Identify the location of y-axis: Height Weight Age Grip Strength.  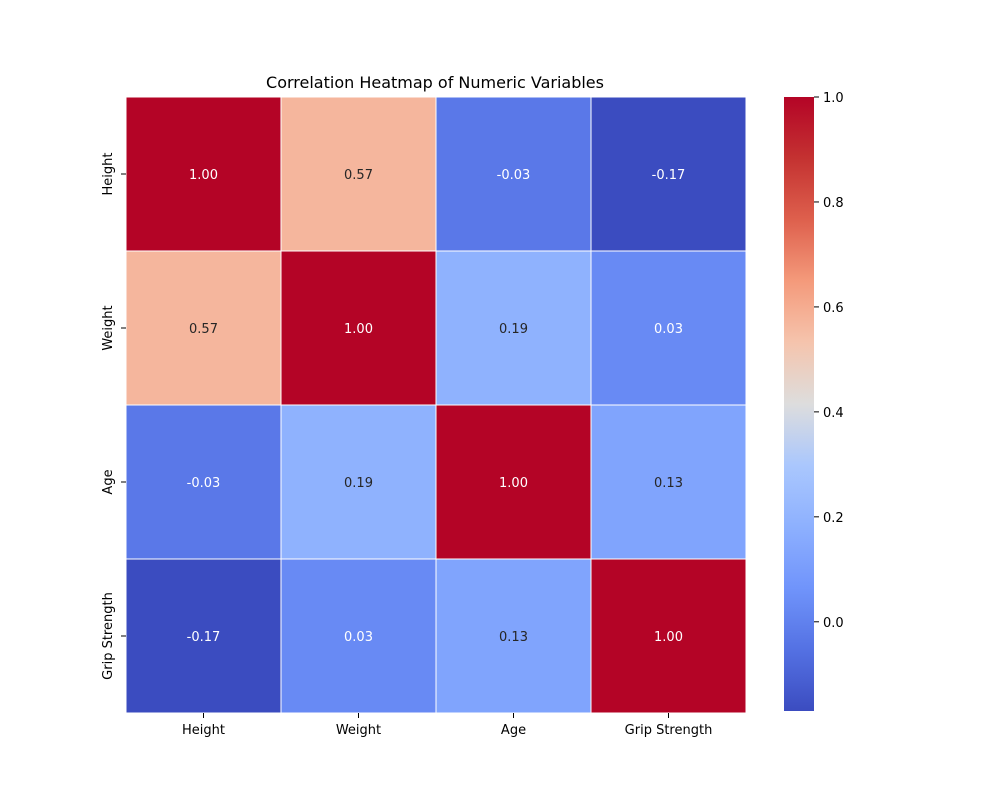
(113, 416).